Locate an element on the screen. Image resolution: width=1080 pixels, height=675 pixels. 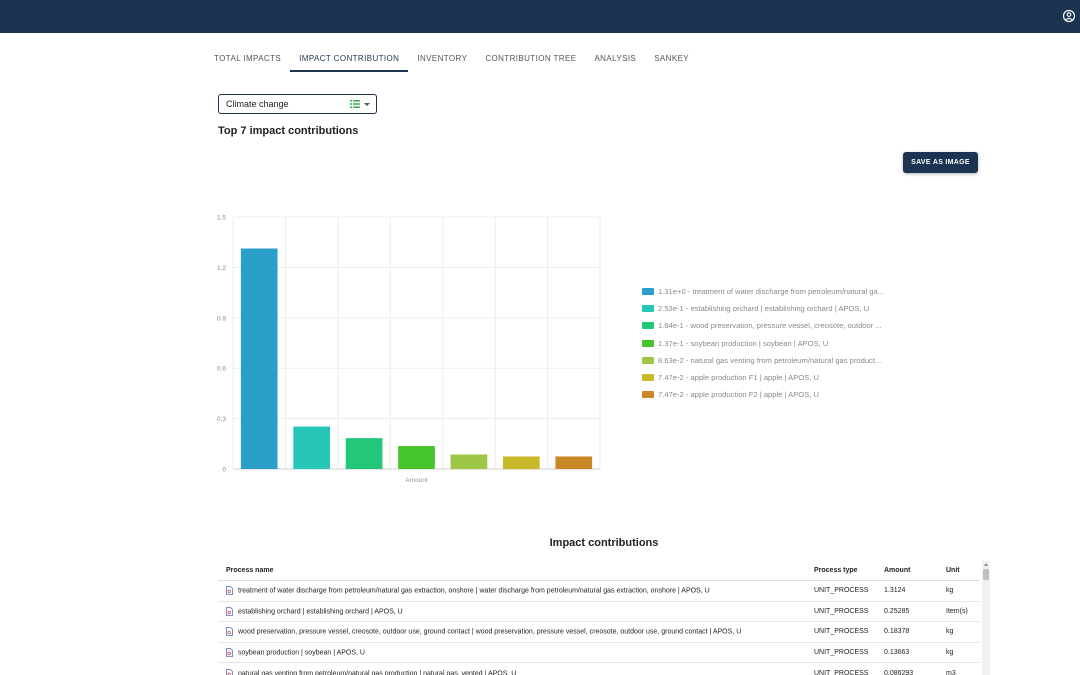
cell-amount: 0.25285 is located at coordinates (907, 612).